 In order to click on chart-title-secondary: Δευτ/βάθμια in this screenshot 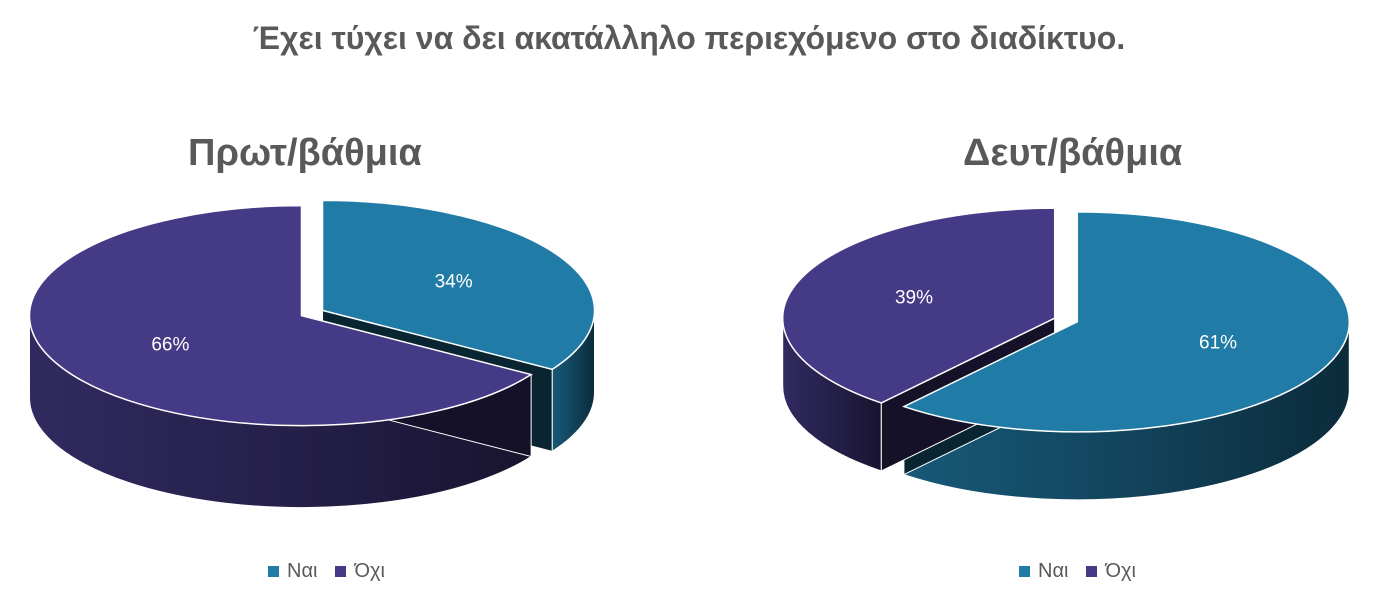, I will do `click(1073, 153)`.